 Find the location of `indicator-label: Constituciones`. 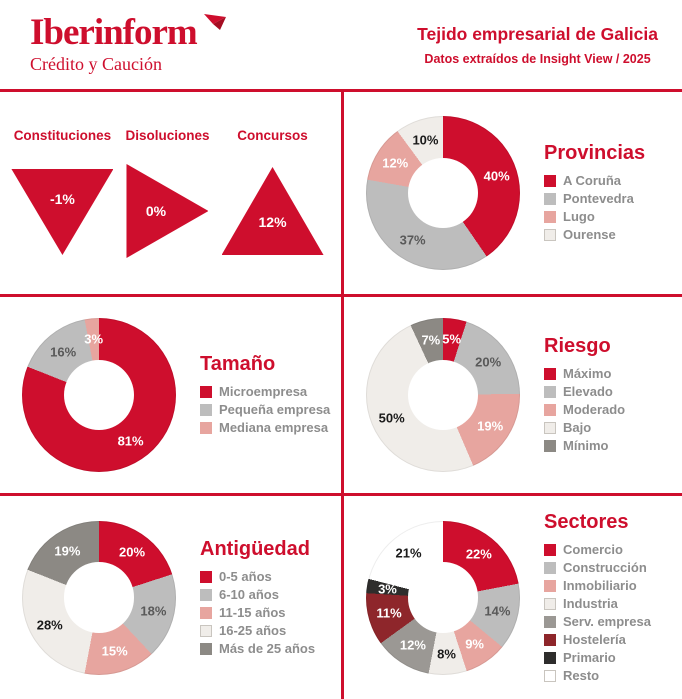

indicator-label: Constituciones is located at coordinates (62, 135).